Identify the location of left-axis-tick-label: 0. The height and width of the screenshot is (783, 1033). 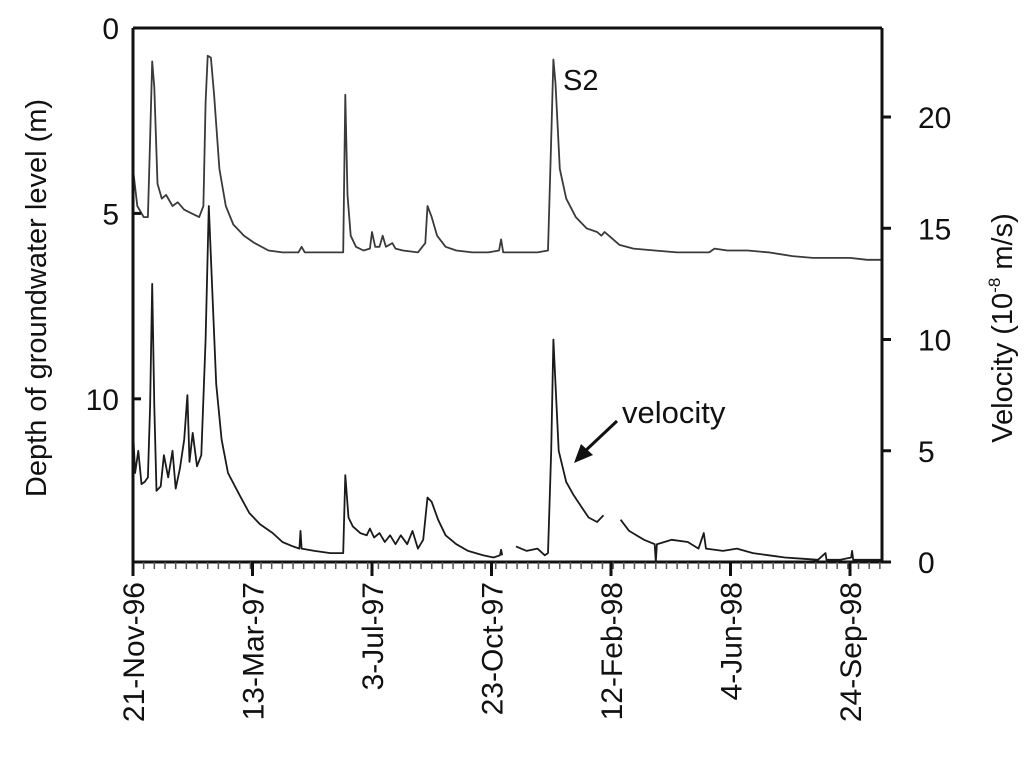
(110, 29).